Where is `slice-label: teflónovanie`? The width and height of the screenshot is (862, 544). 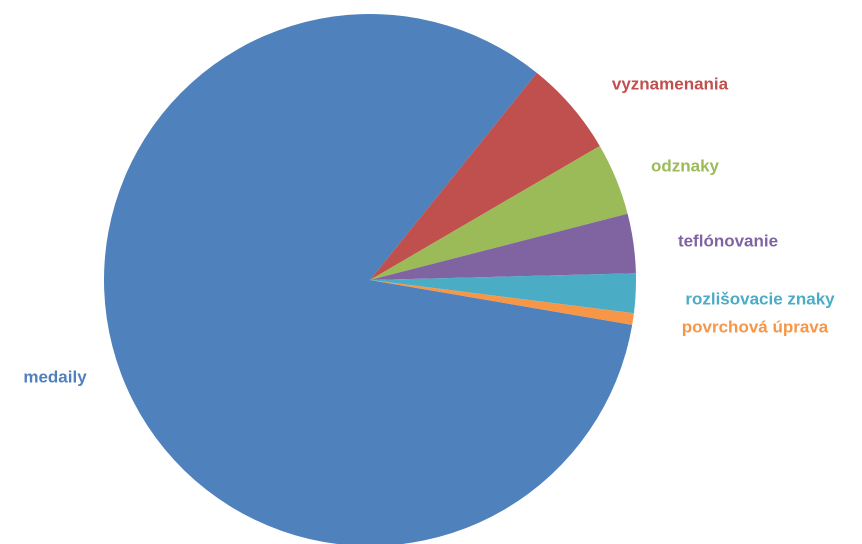
slice-label: teflónovanie is located at coordinates (728, 240).